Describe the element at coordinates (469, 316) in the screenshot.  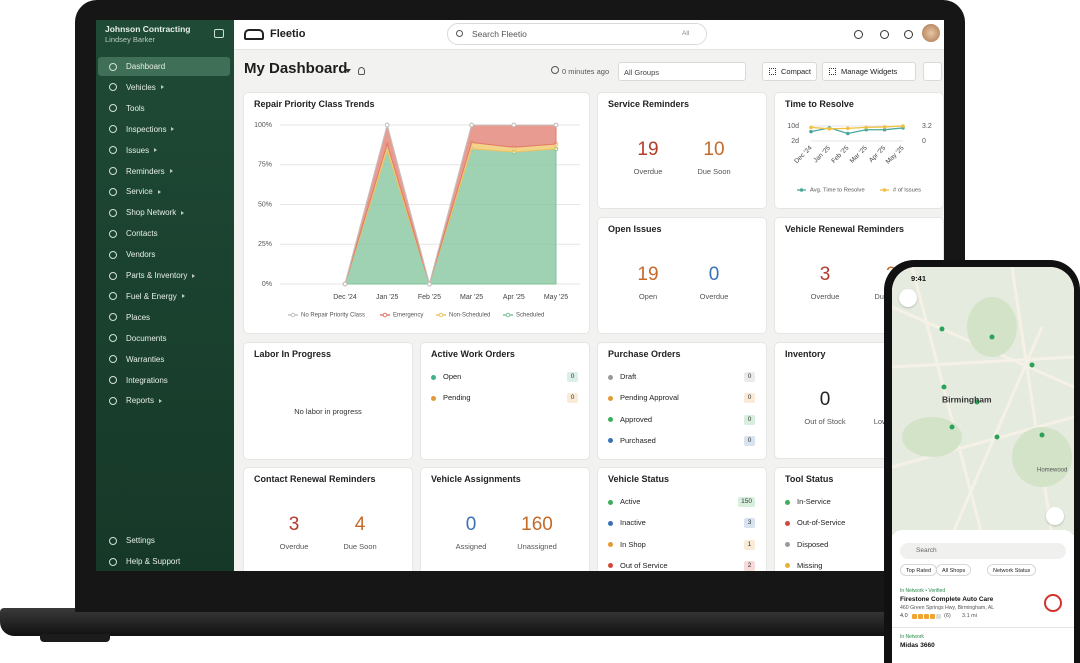
I see `legend-label: Non-Scheduled` at that location.